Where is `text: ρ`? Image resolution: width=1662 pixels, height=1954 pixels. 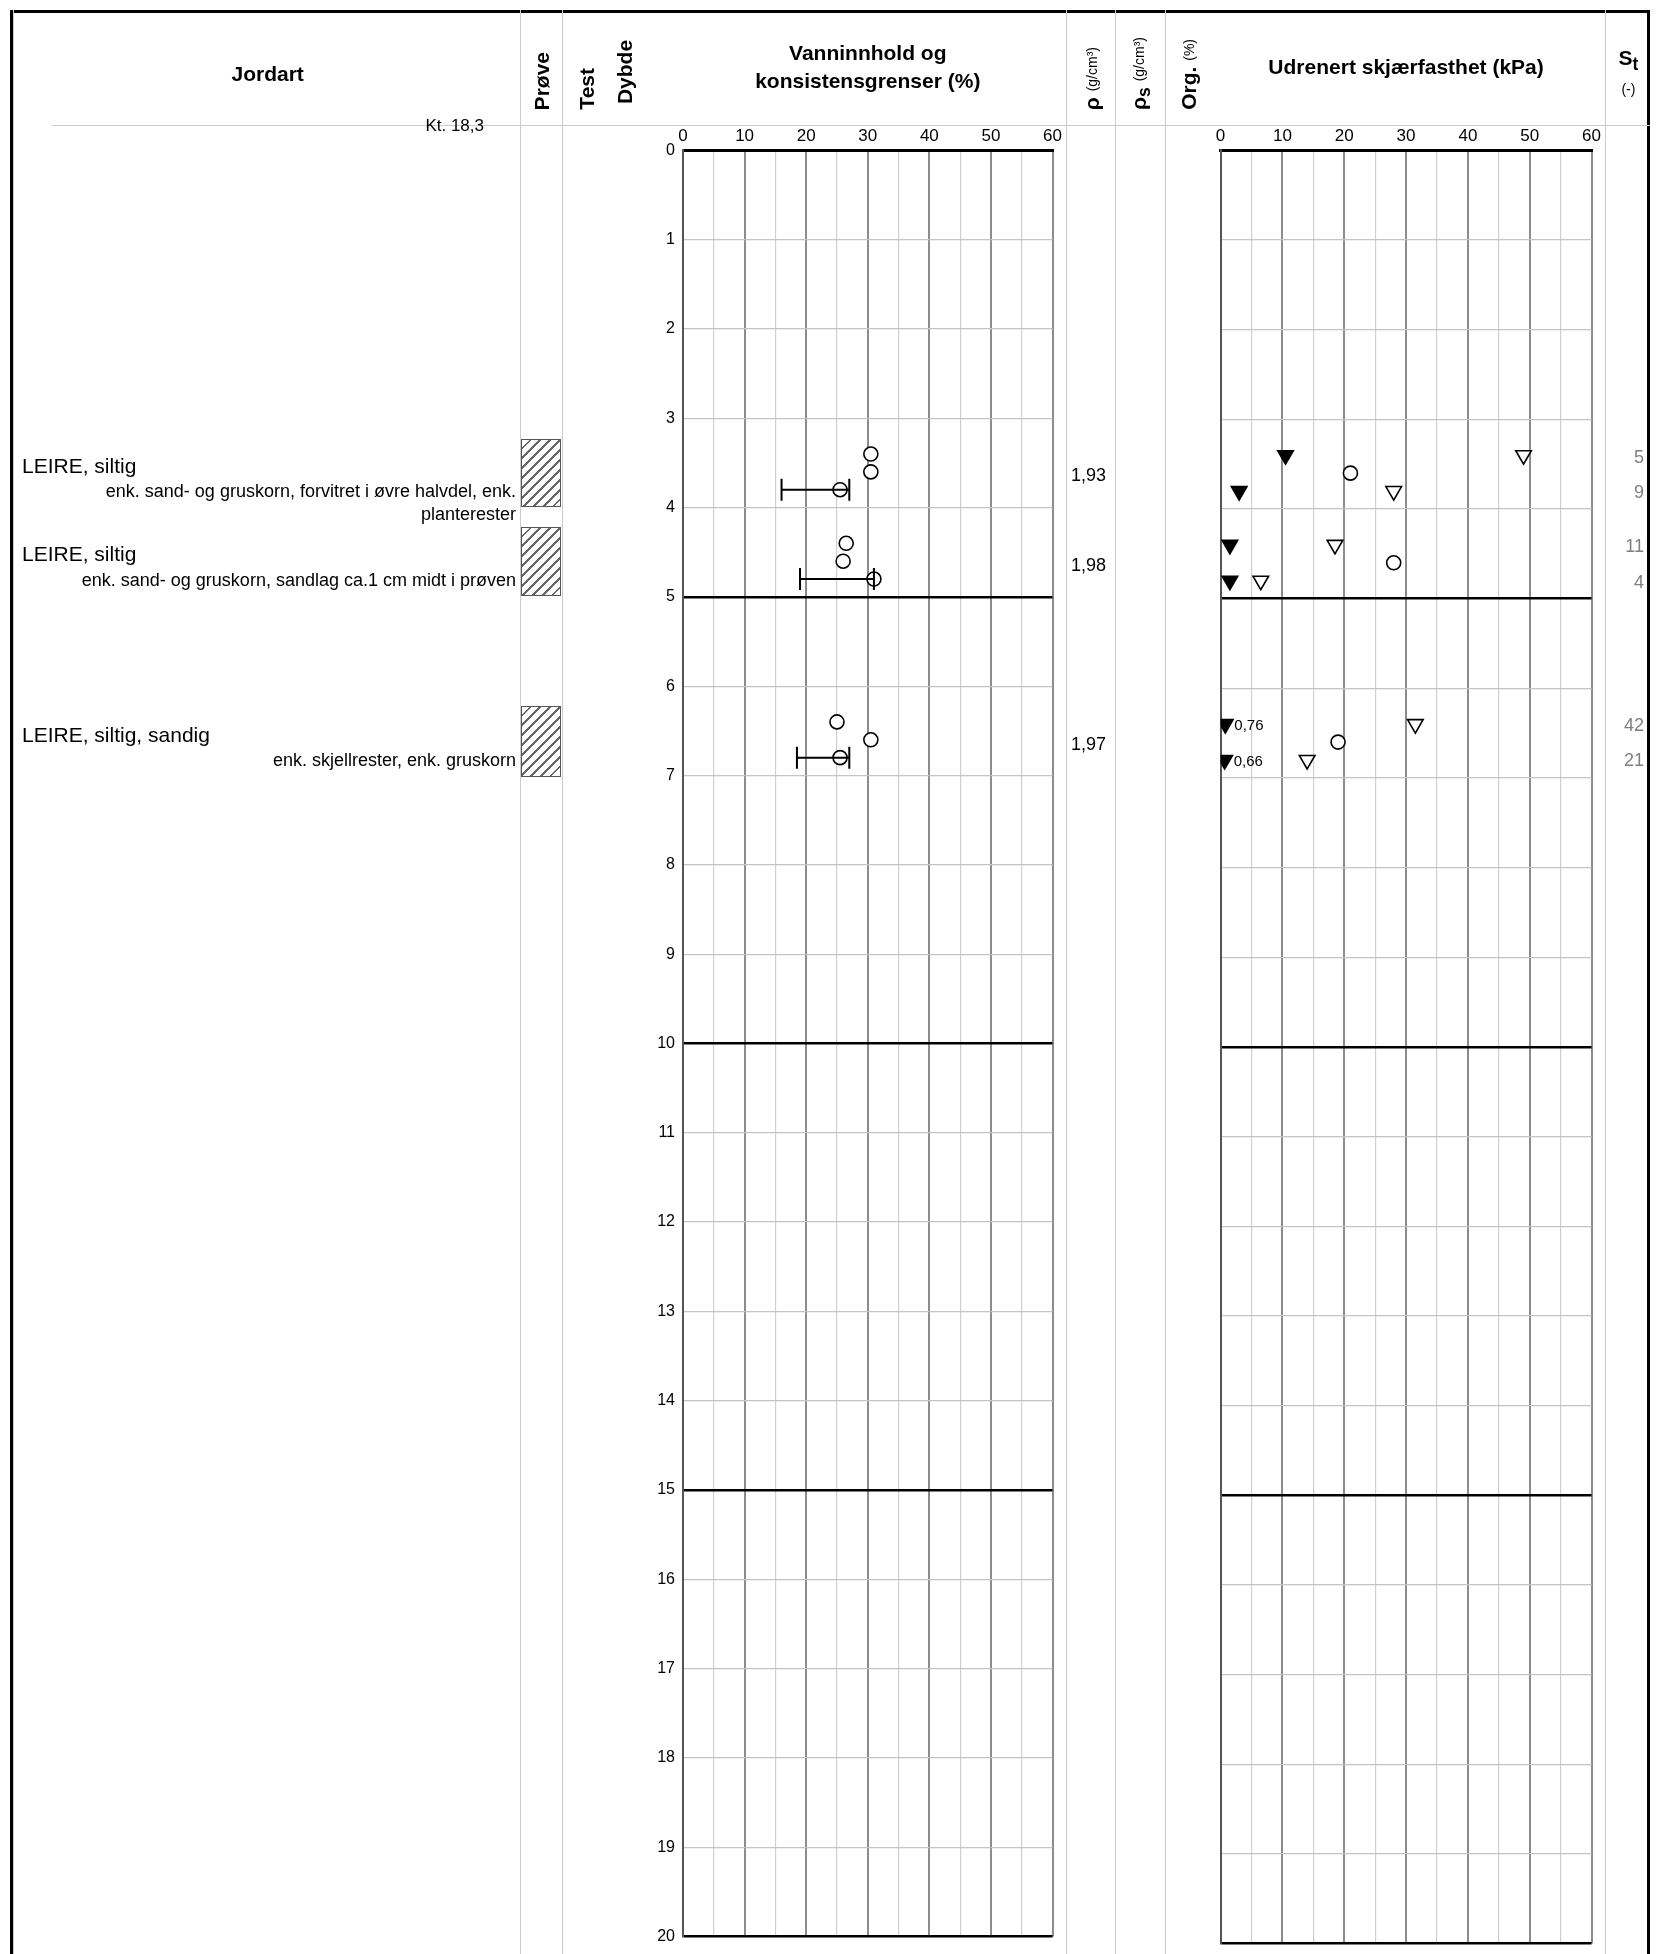
text: ρ is located at coordinates (1091, 104).